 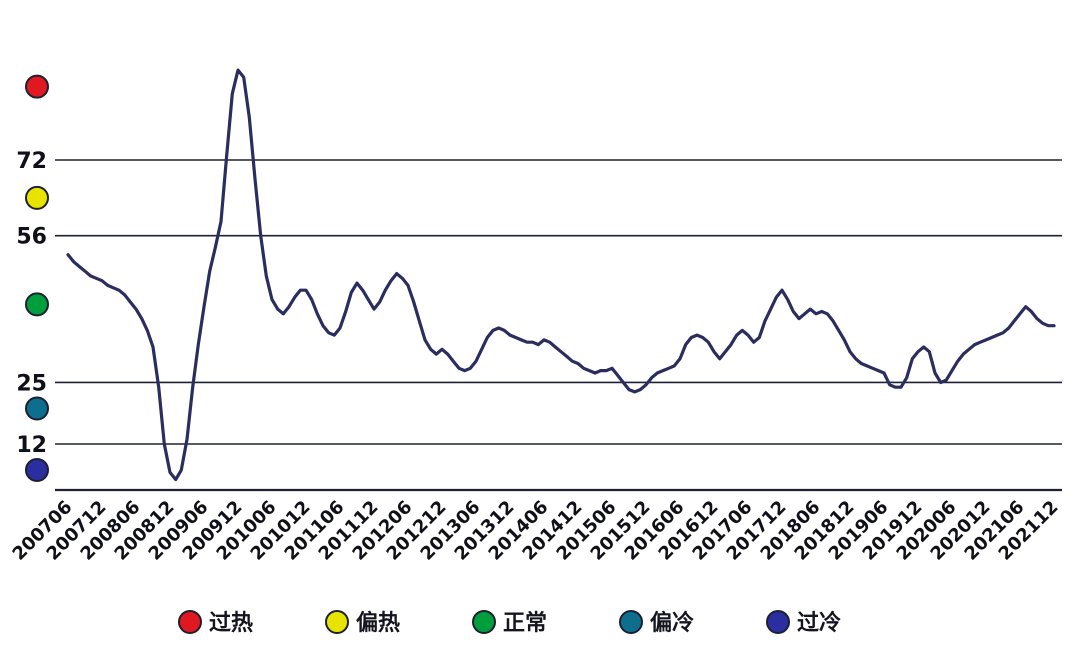 I want to click on y-axis-tick-label: 72, so click(x=31, y=161).